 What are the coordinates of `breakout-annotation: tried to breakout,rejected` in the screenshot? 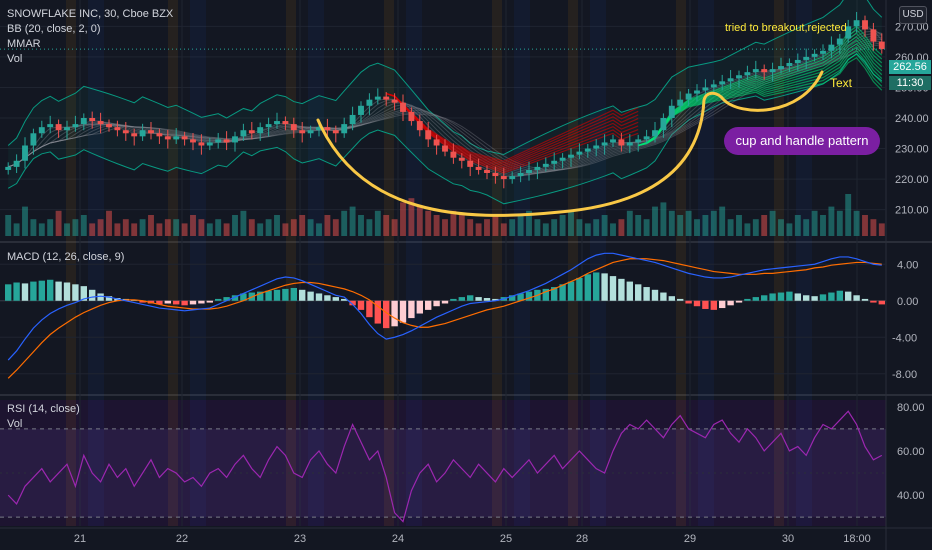 It's located at (786, 28).